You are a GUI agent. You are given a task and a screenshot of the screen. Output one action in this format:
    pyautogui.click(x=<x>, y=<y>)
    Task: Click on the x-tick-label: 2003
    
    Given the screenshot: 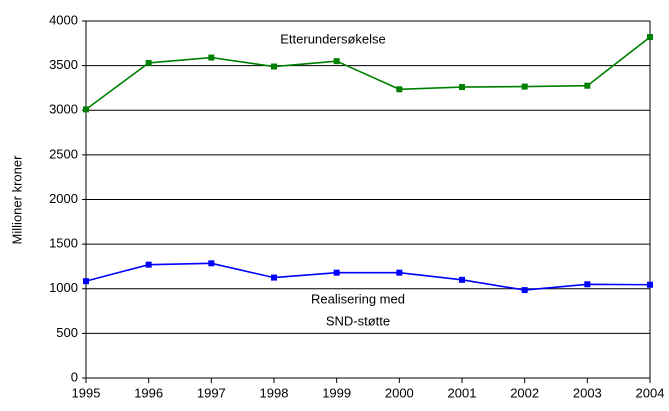 What is the action you would take?
    pyautogui.click(x=587, y=392)
    